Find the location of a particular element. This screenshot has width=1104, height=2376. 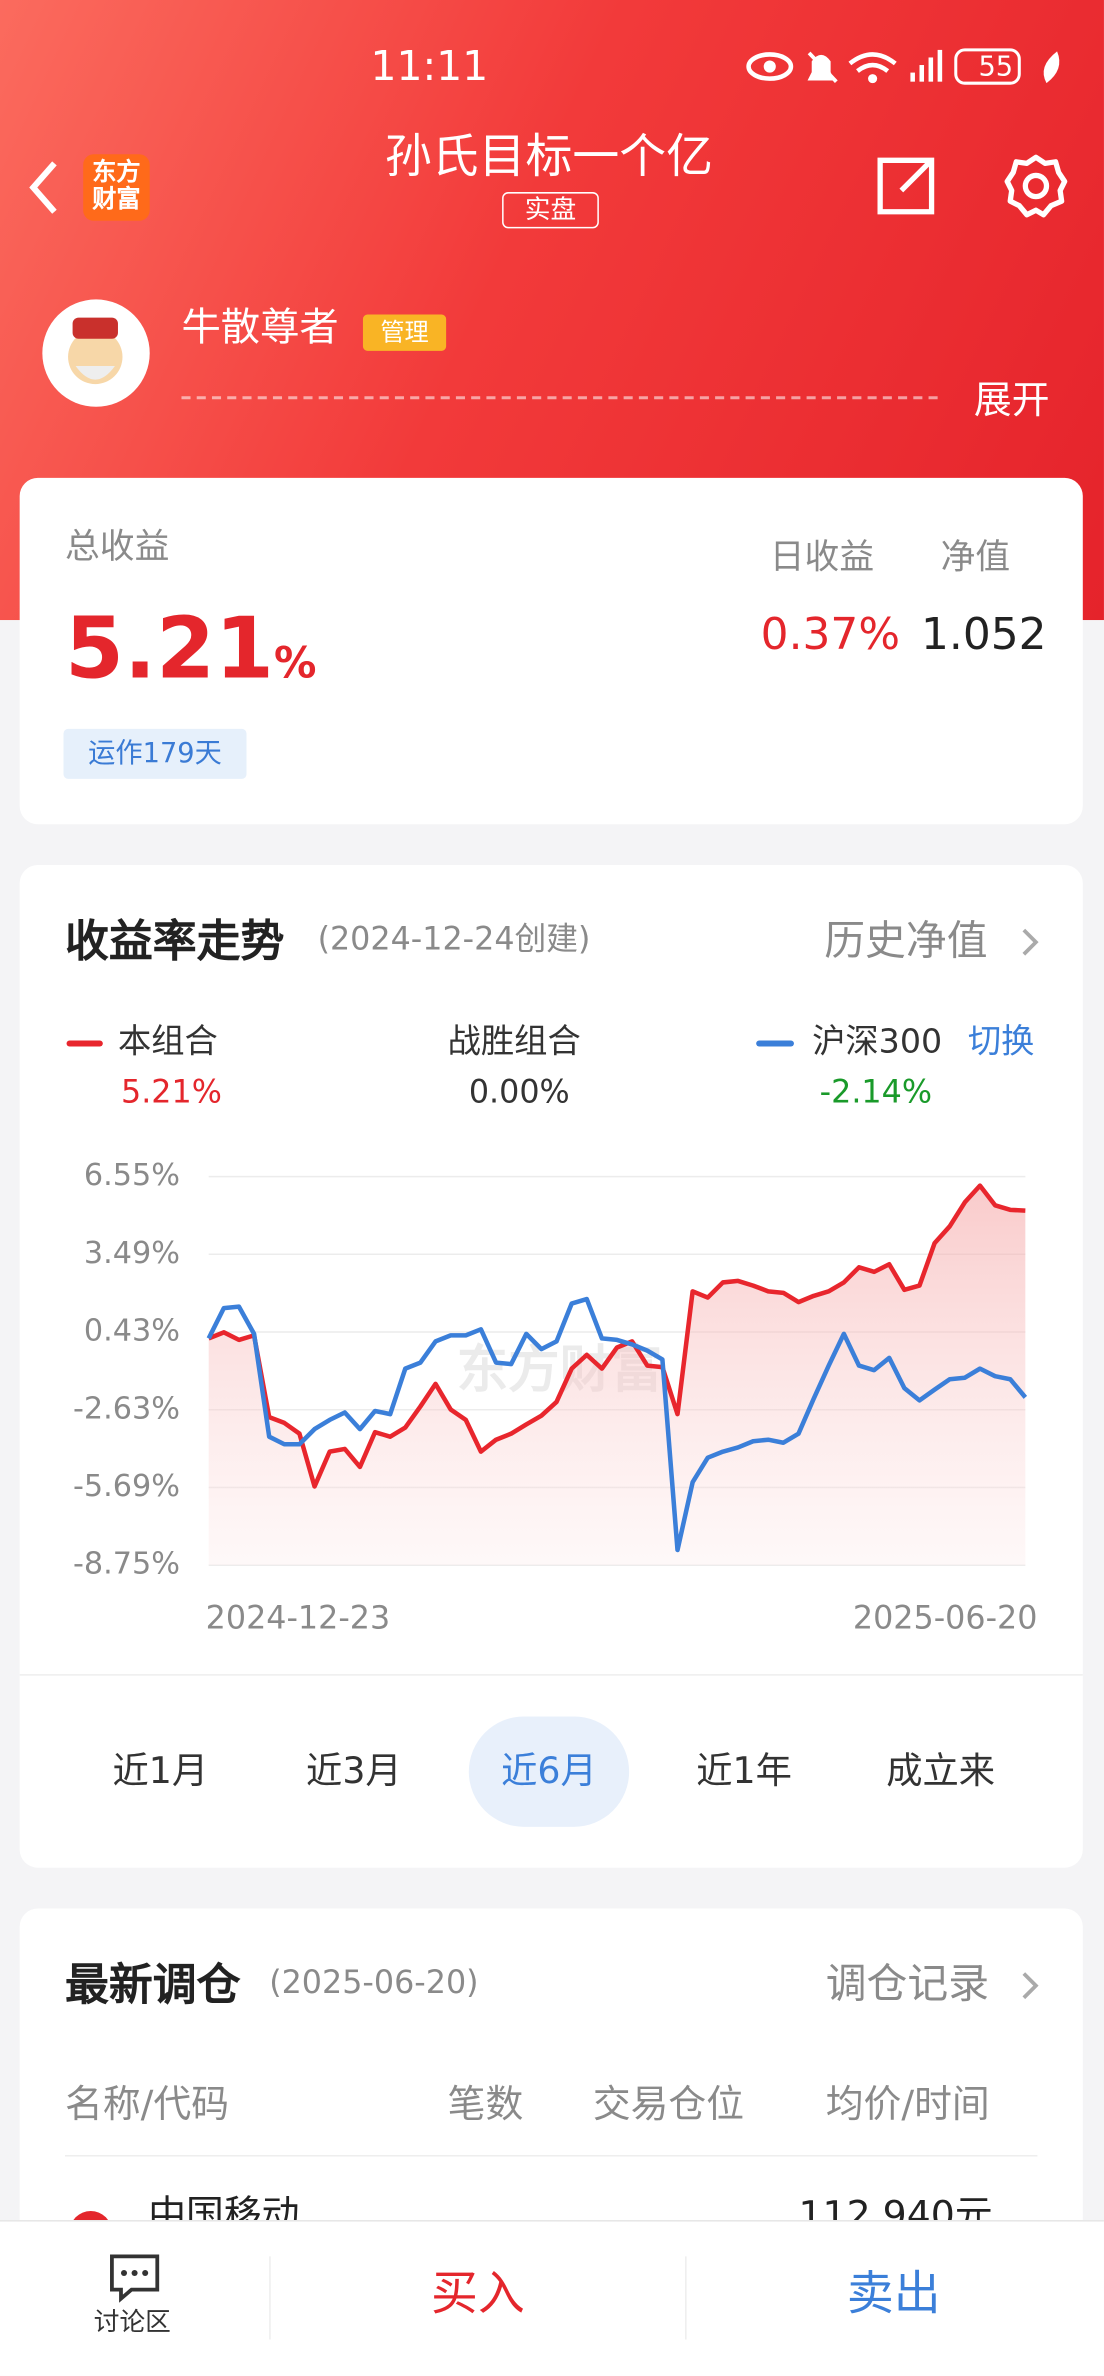

period-tab: 成立来 is located at coordinates (941, 1771).